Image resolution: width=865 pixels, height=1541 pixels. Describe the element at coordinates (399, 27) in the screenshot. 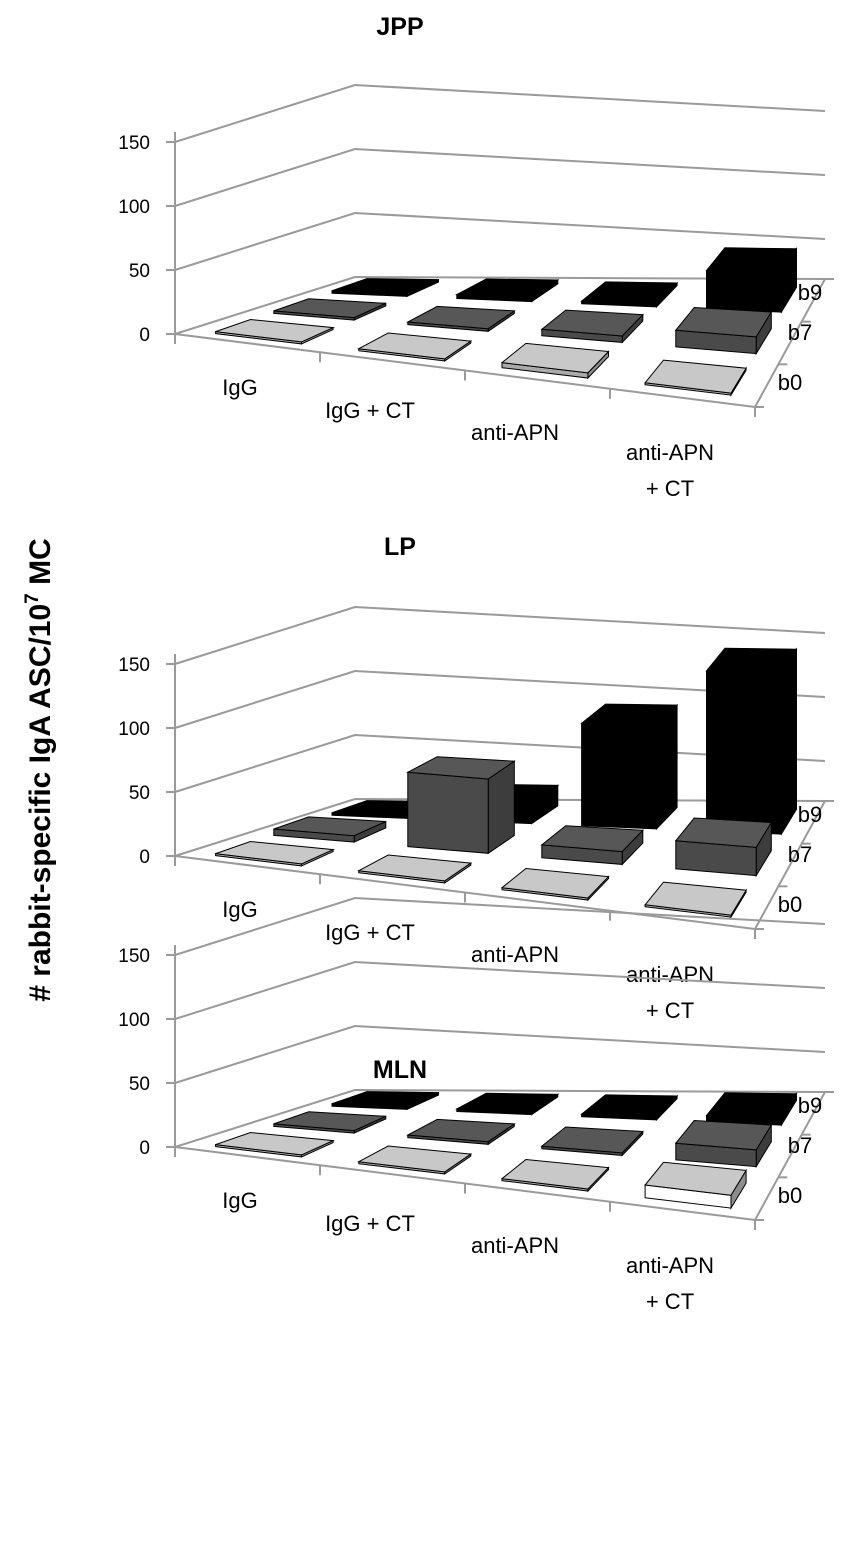

I see `chart-title: JPP` at that location.